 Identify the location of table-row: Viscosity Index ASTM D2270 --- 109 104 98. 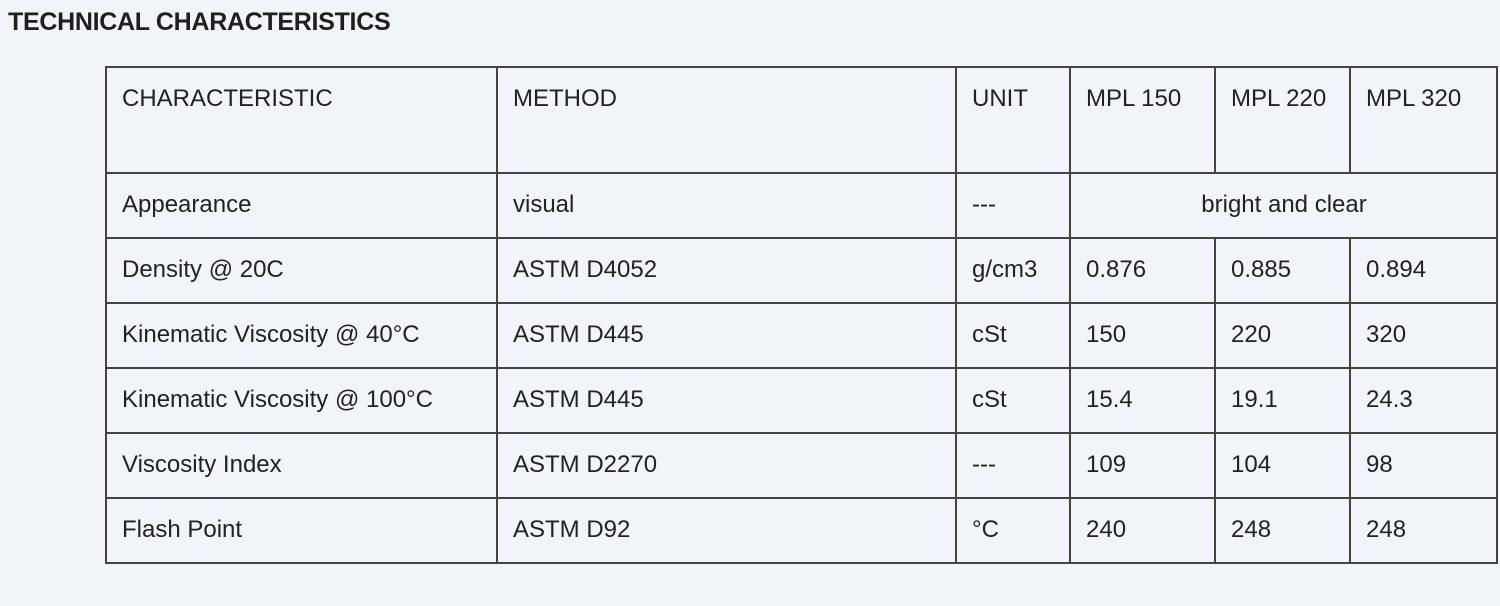
(801, 465).